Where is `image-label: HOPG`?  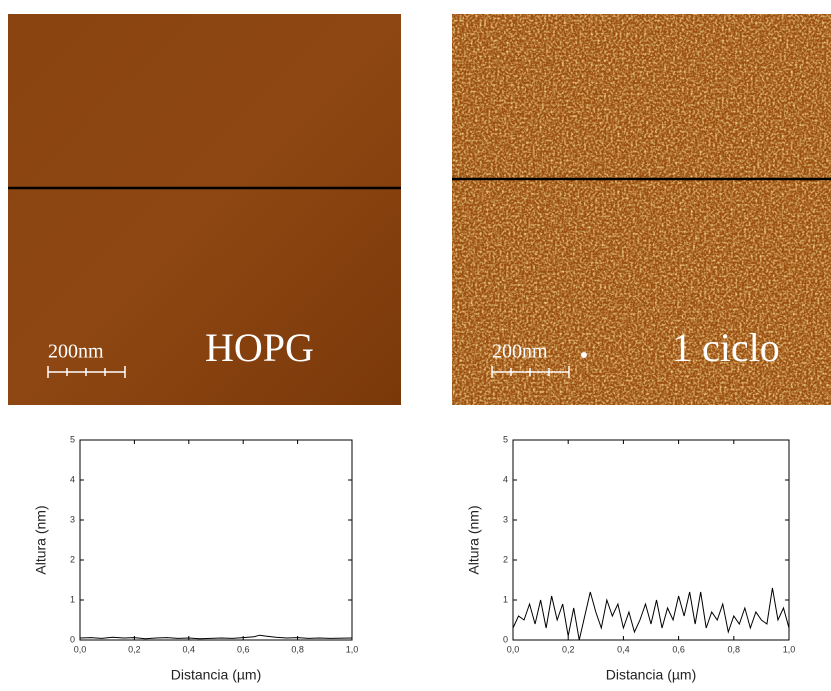 image-label: HOPG is located at coordinates (259, 347).